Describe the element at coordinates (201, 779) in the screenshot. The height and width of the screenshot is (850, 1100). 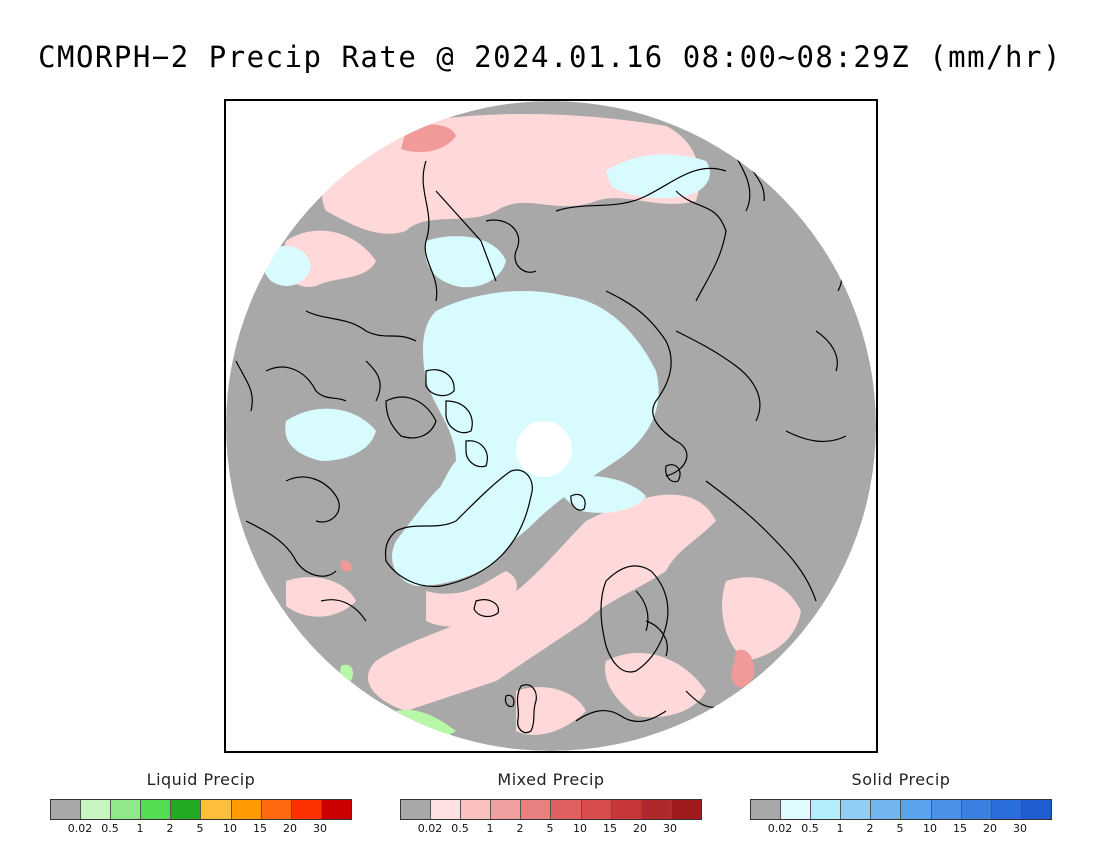
I see `legend-title: Liquid Precip` at that location.